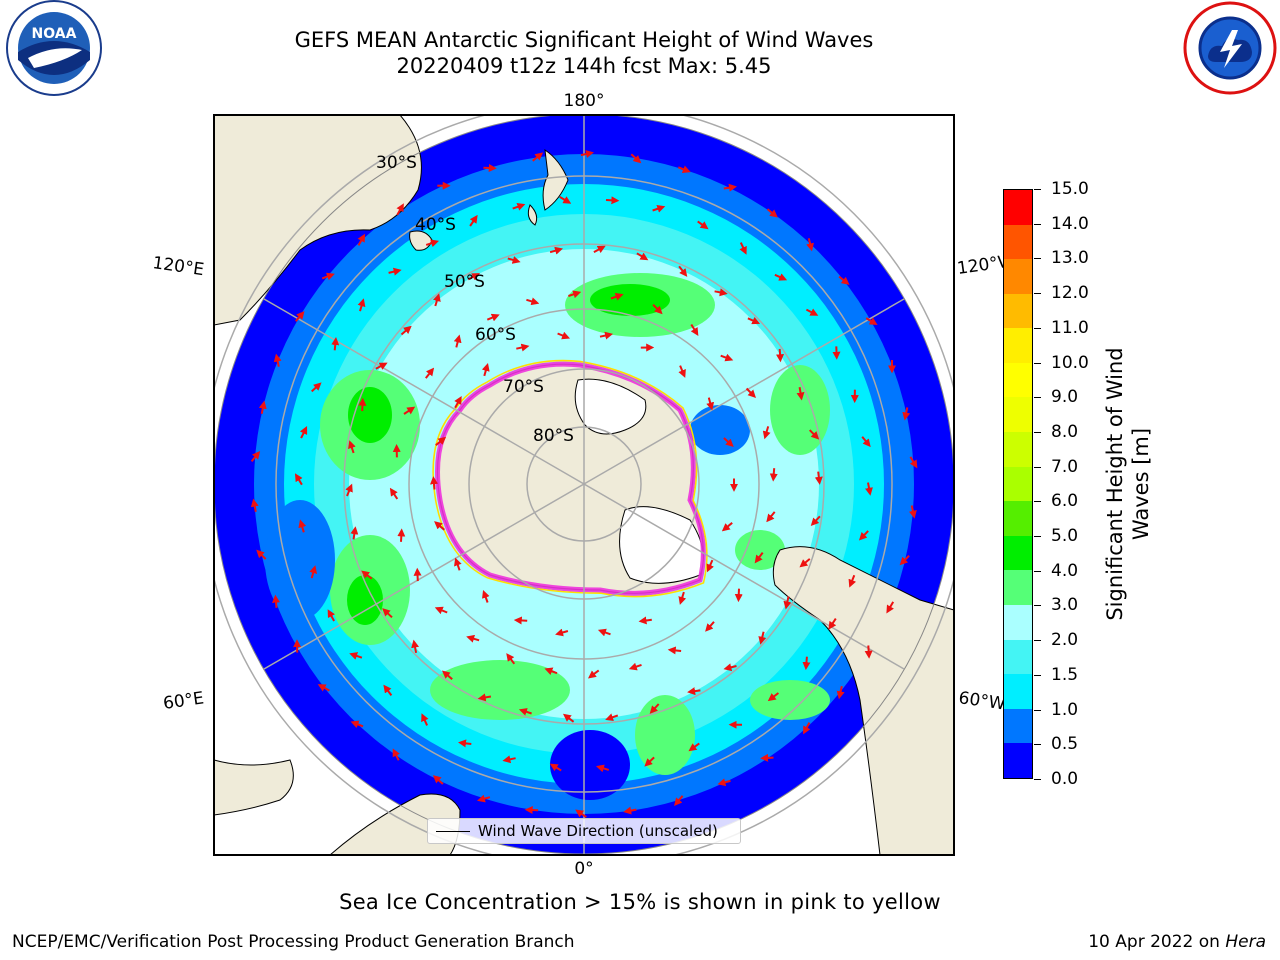 The width and height of the screenshot is (1280, 960). I want to click on lat-label-80s: 80°S, so click(553, 436).